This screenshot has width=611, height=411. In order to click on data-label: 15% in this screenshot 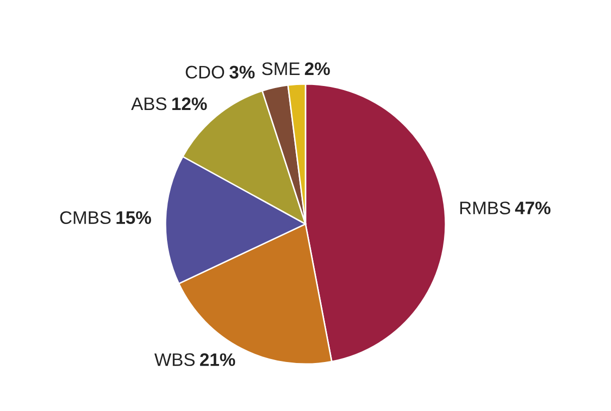, I will do `click(134, 217)`.